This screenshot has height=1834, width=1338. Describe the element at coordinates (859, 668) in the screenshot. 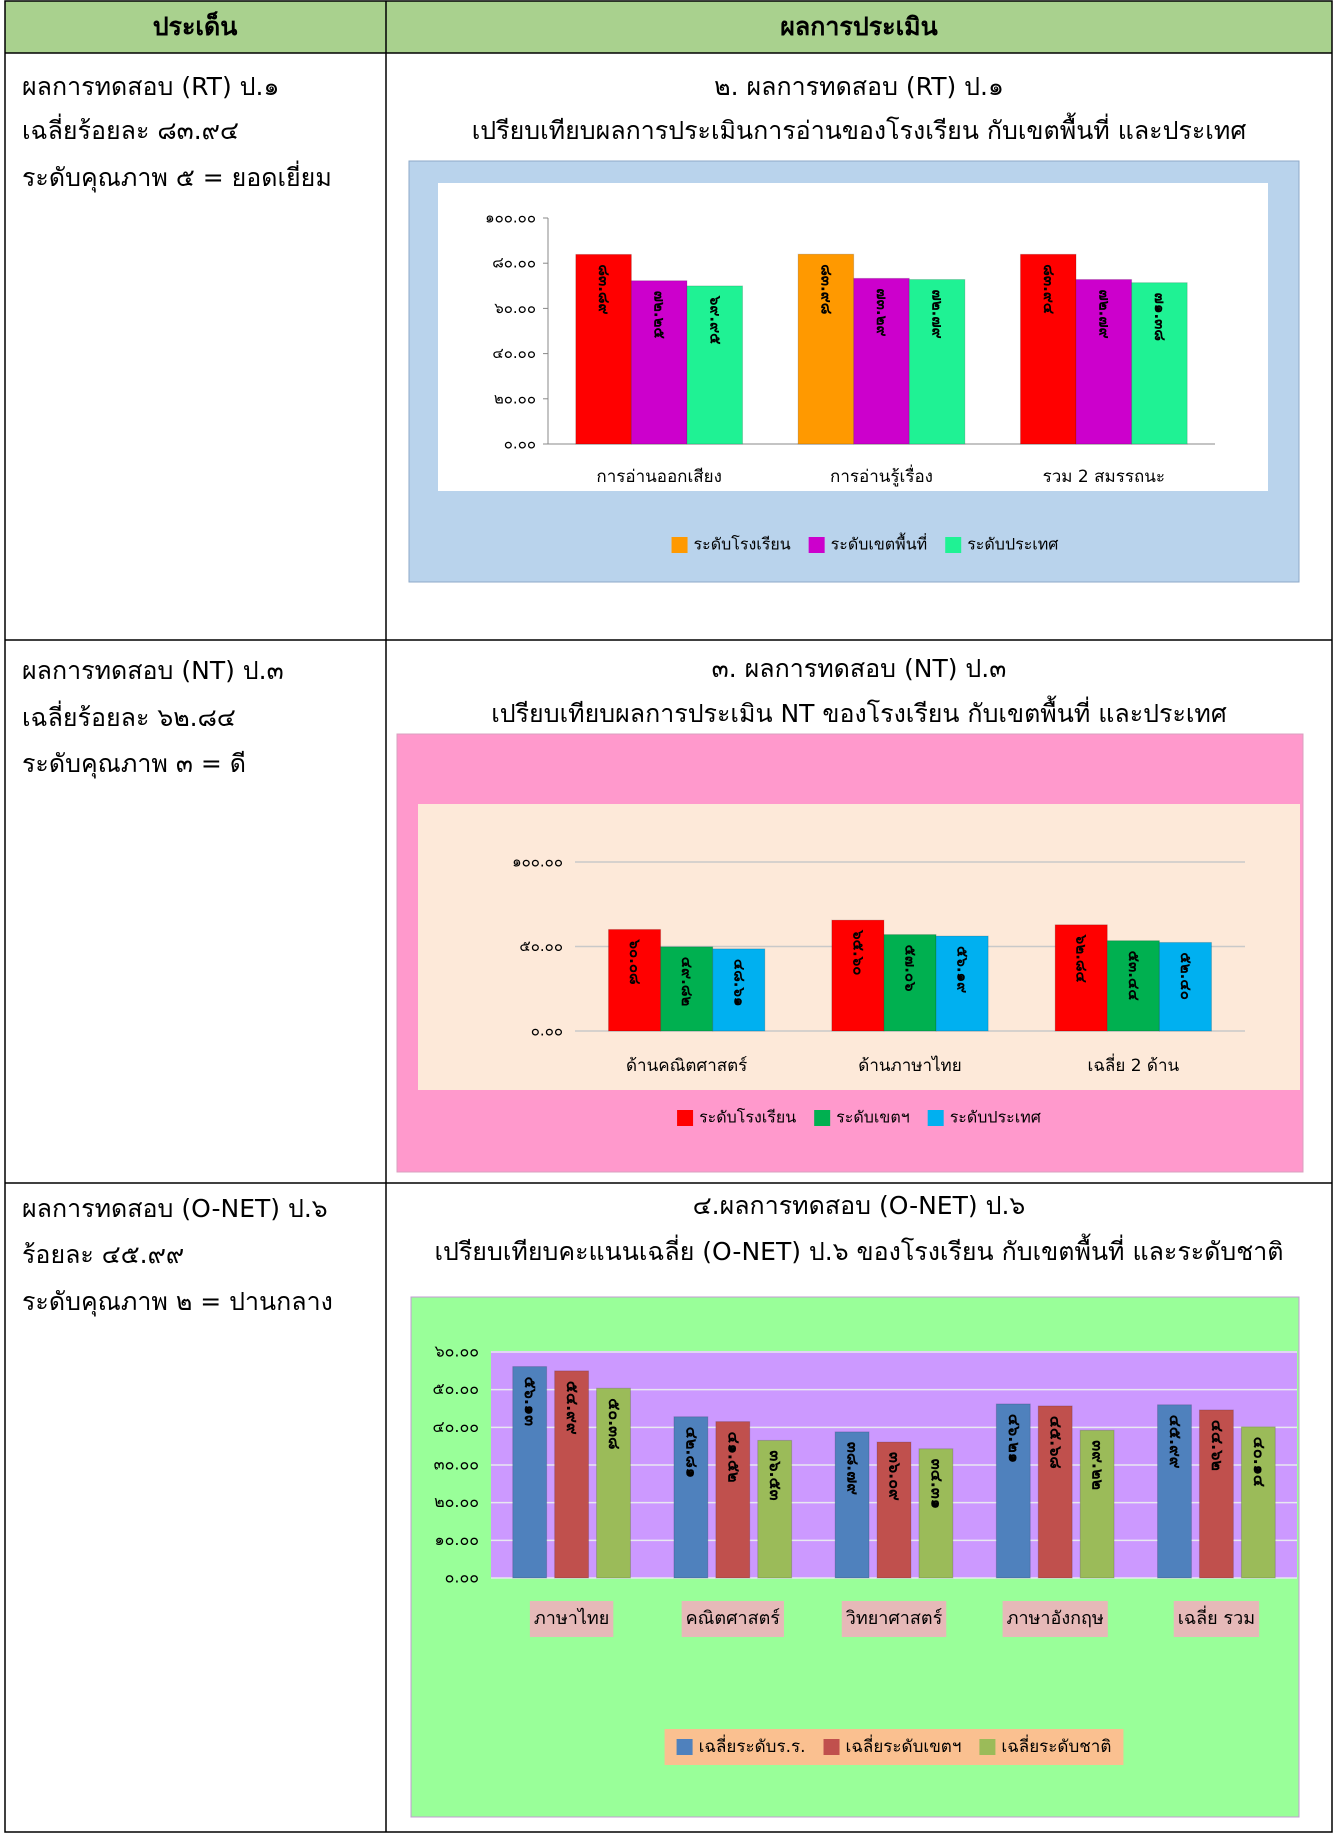

I see `chart-title: ๓. ผลการทดสอบ (NT) ป.๓` at that location.